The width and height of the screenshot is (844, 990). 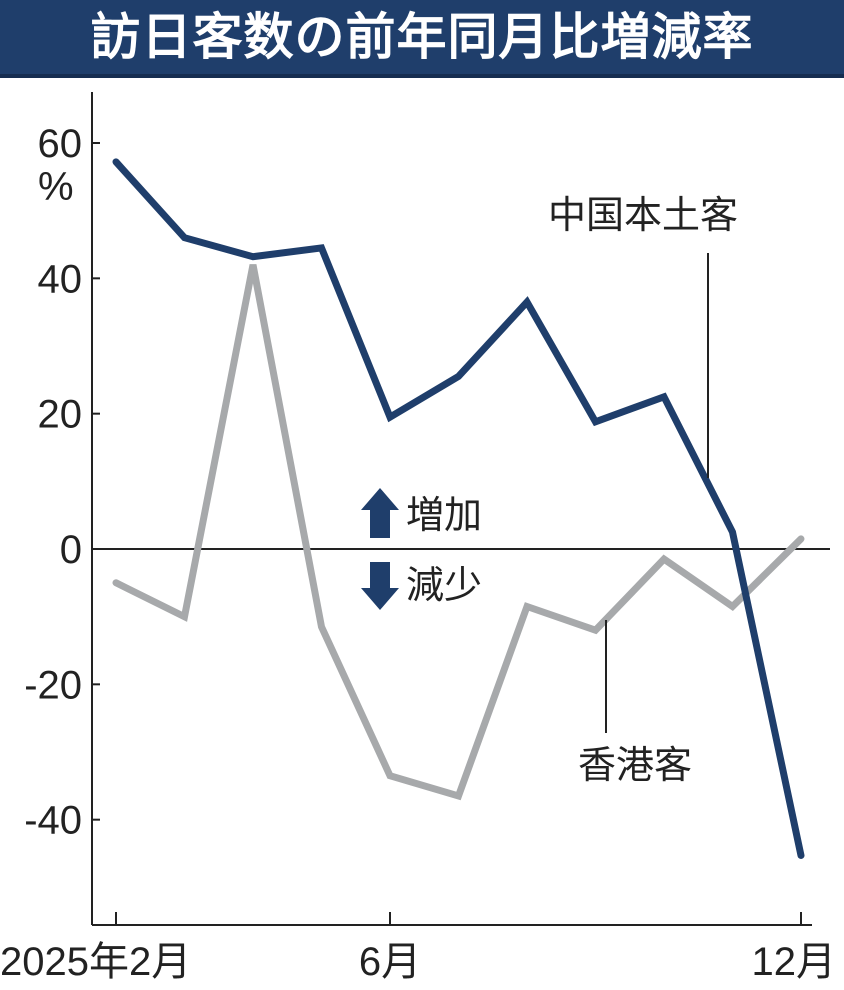 I want to click on increase-label: 増加, so click(x=444, y=515).